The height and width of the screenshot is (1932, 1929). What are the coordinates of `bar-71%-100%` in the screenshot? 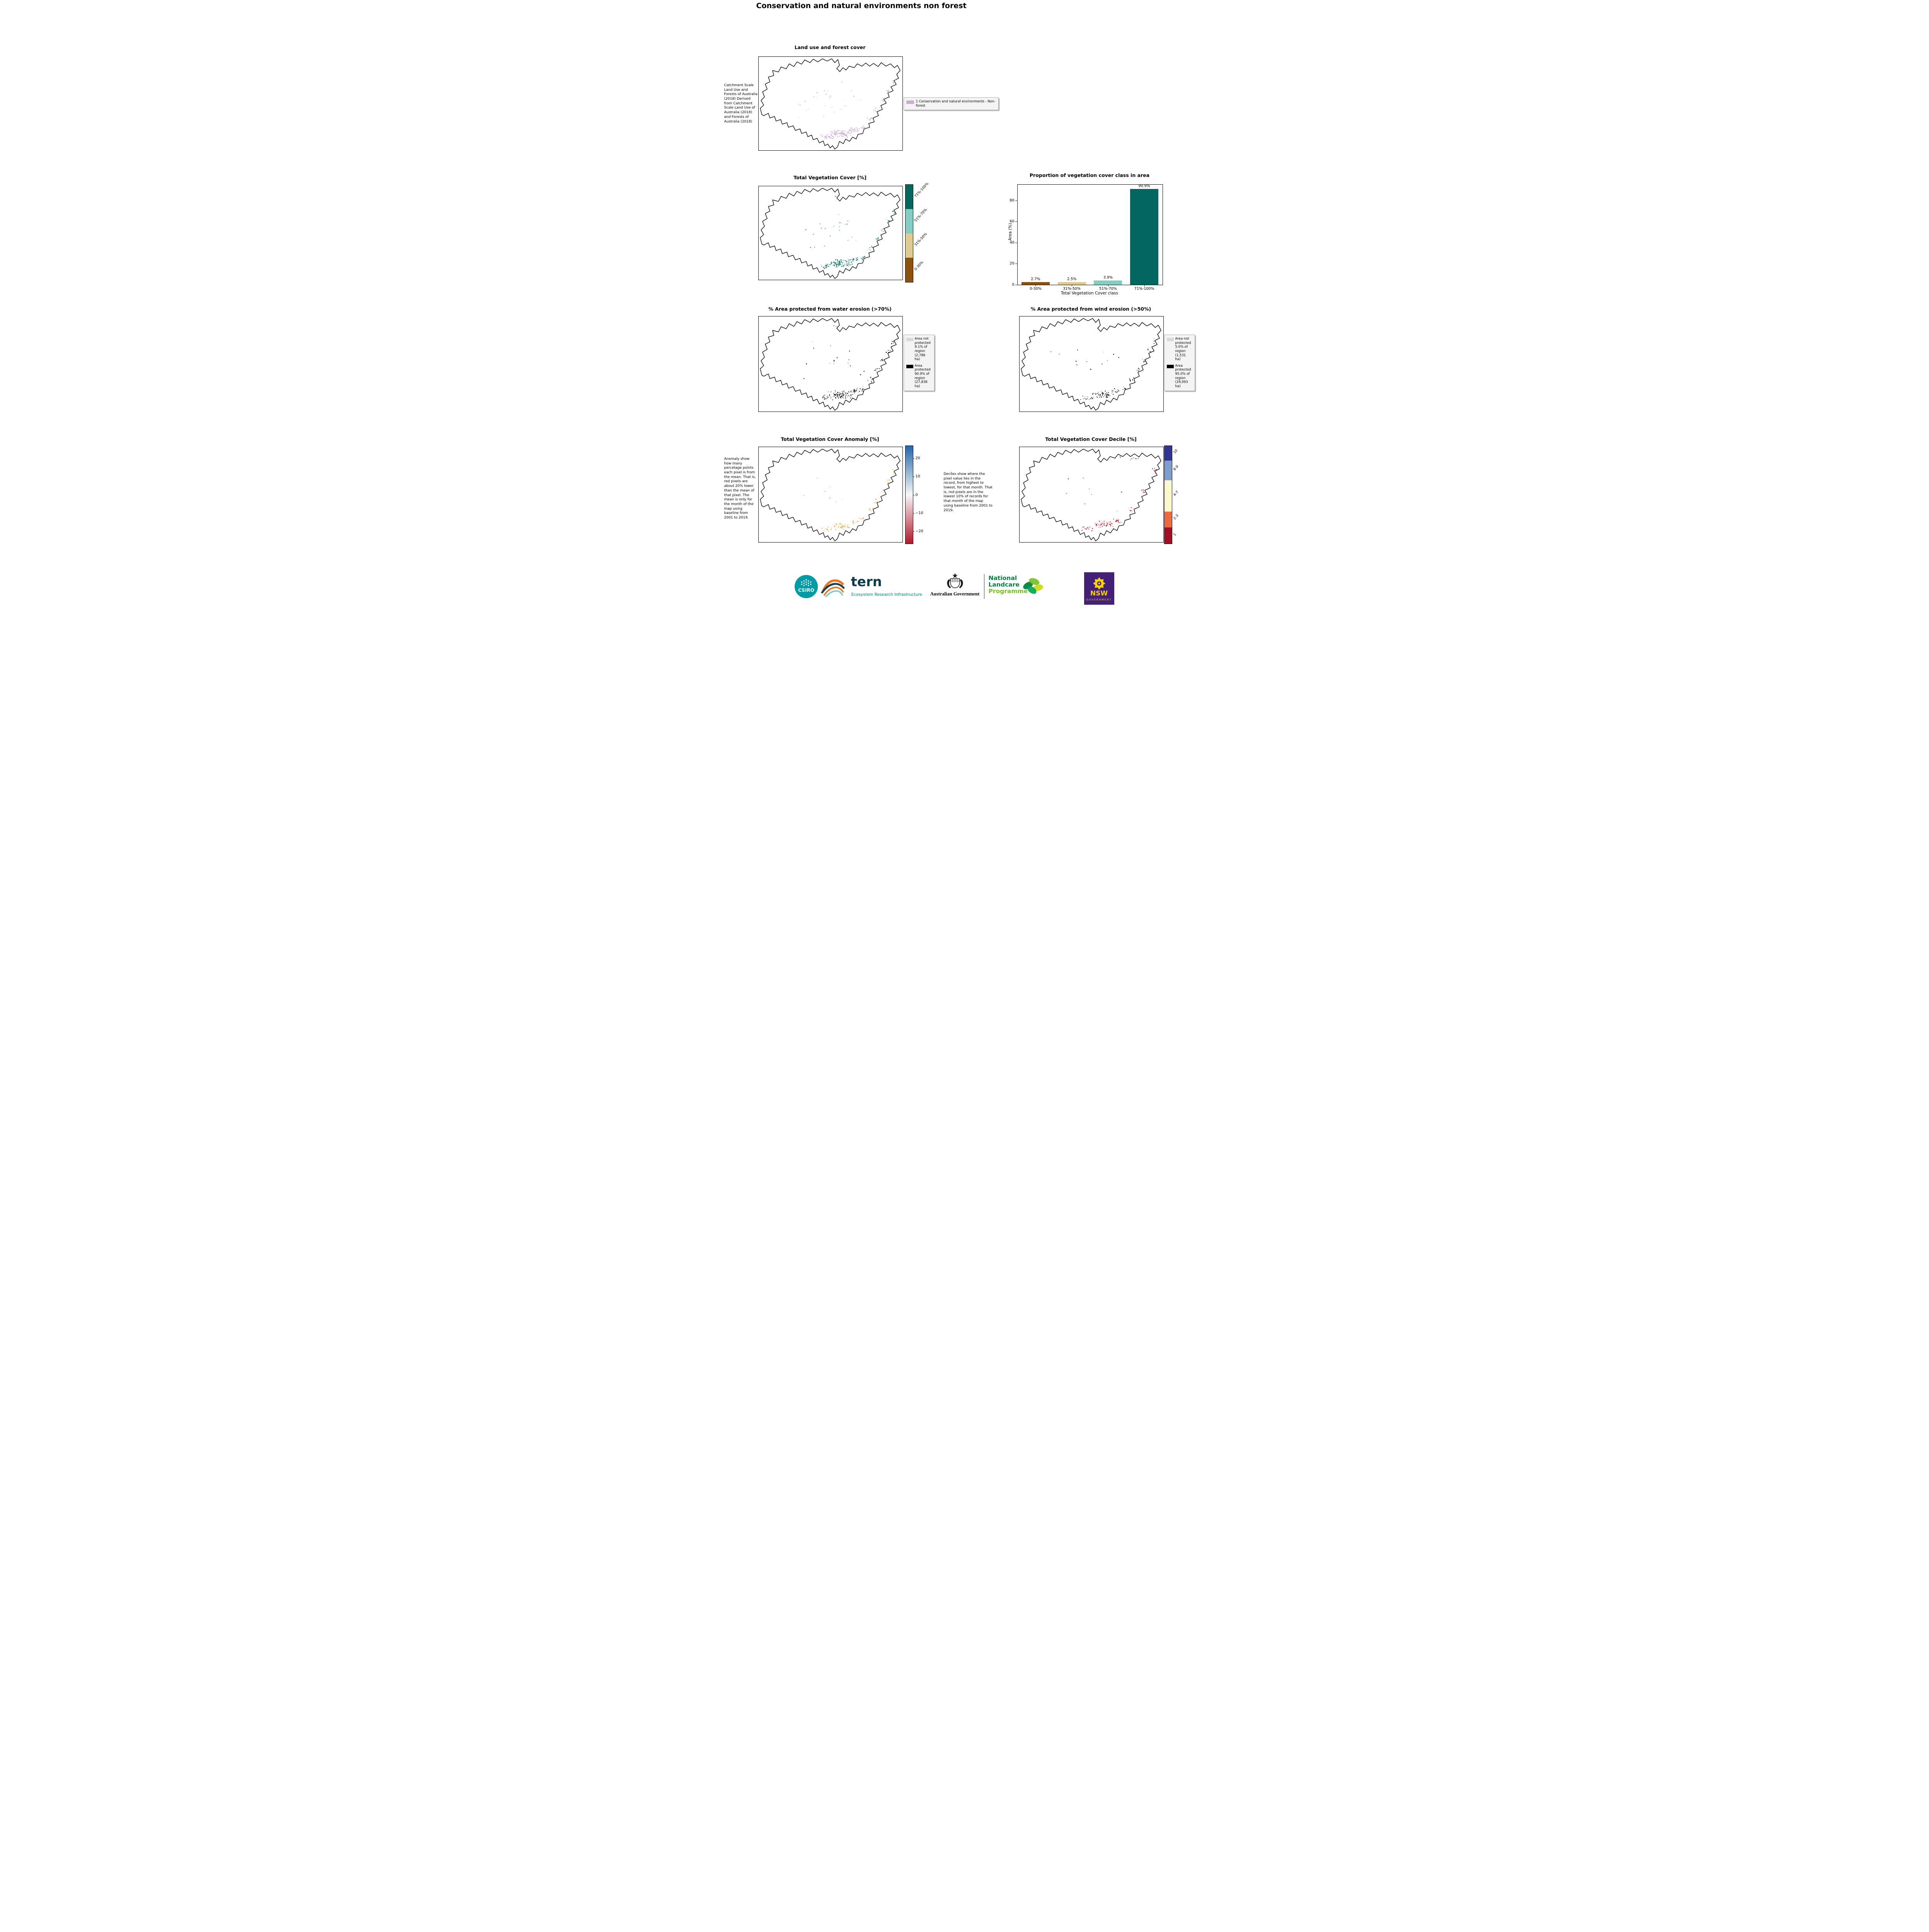 It's located at (1144, 237).